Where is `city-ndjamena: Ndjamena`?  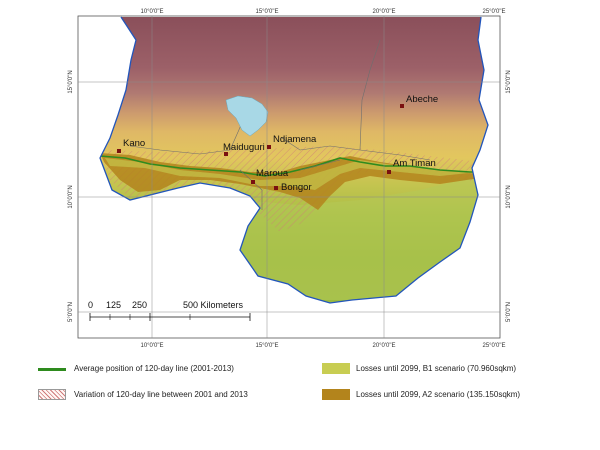
city-ndjamena: Ndjamena is located at coordinates (292, 141).